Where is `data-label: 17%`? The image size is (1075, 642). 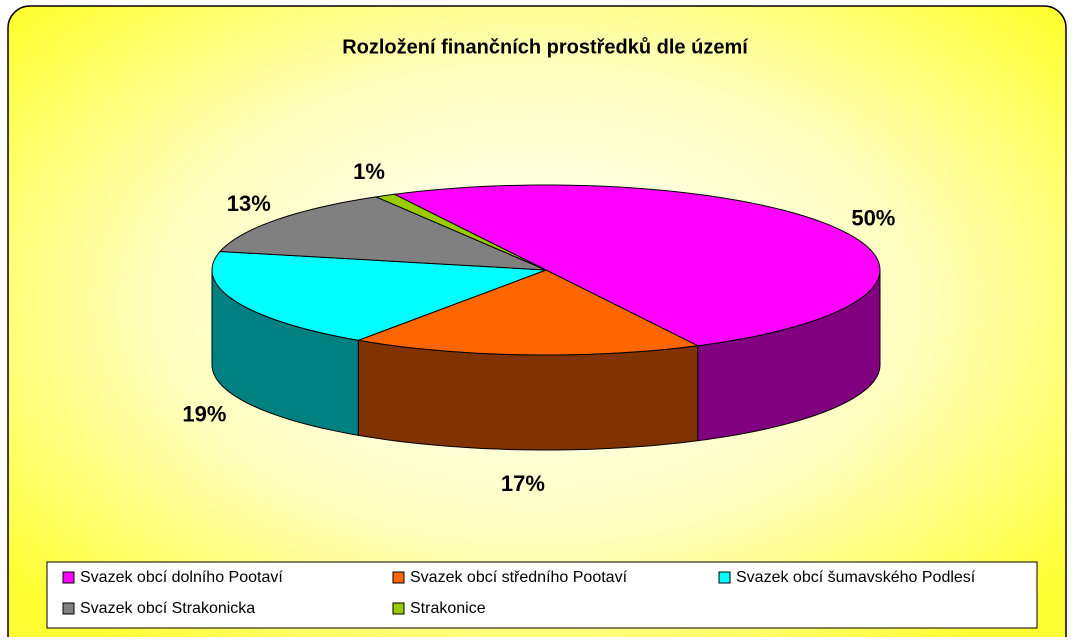
data-label: 17% is located at coordinates (523, 483).